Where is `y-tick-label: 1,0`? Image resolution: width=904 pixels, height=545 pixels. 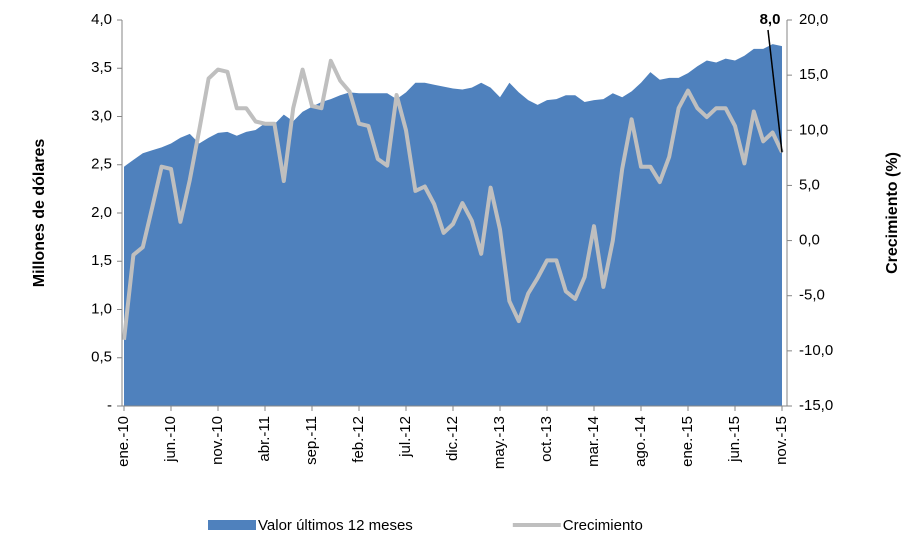
y-tick-label: 1,0 is located at coordinates (101, 308).